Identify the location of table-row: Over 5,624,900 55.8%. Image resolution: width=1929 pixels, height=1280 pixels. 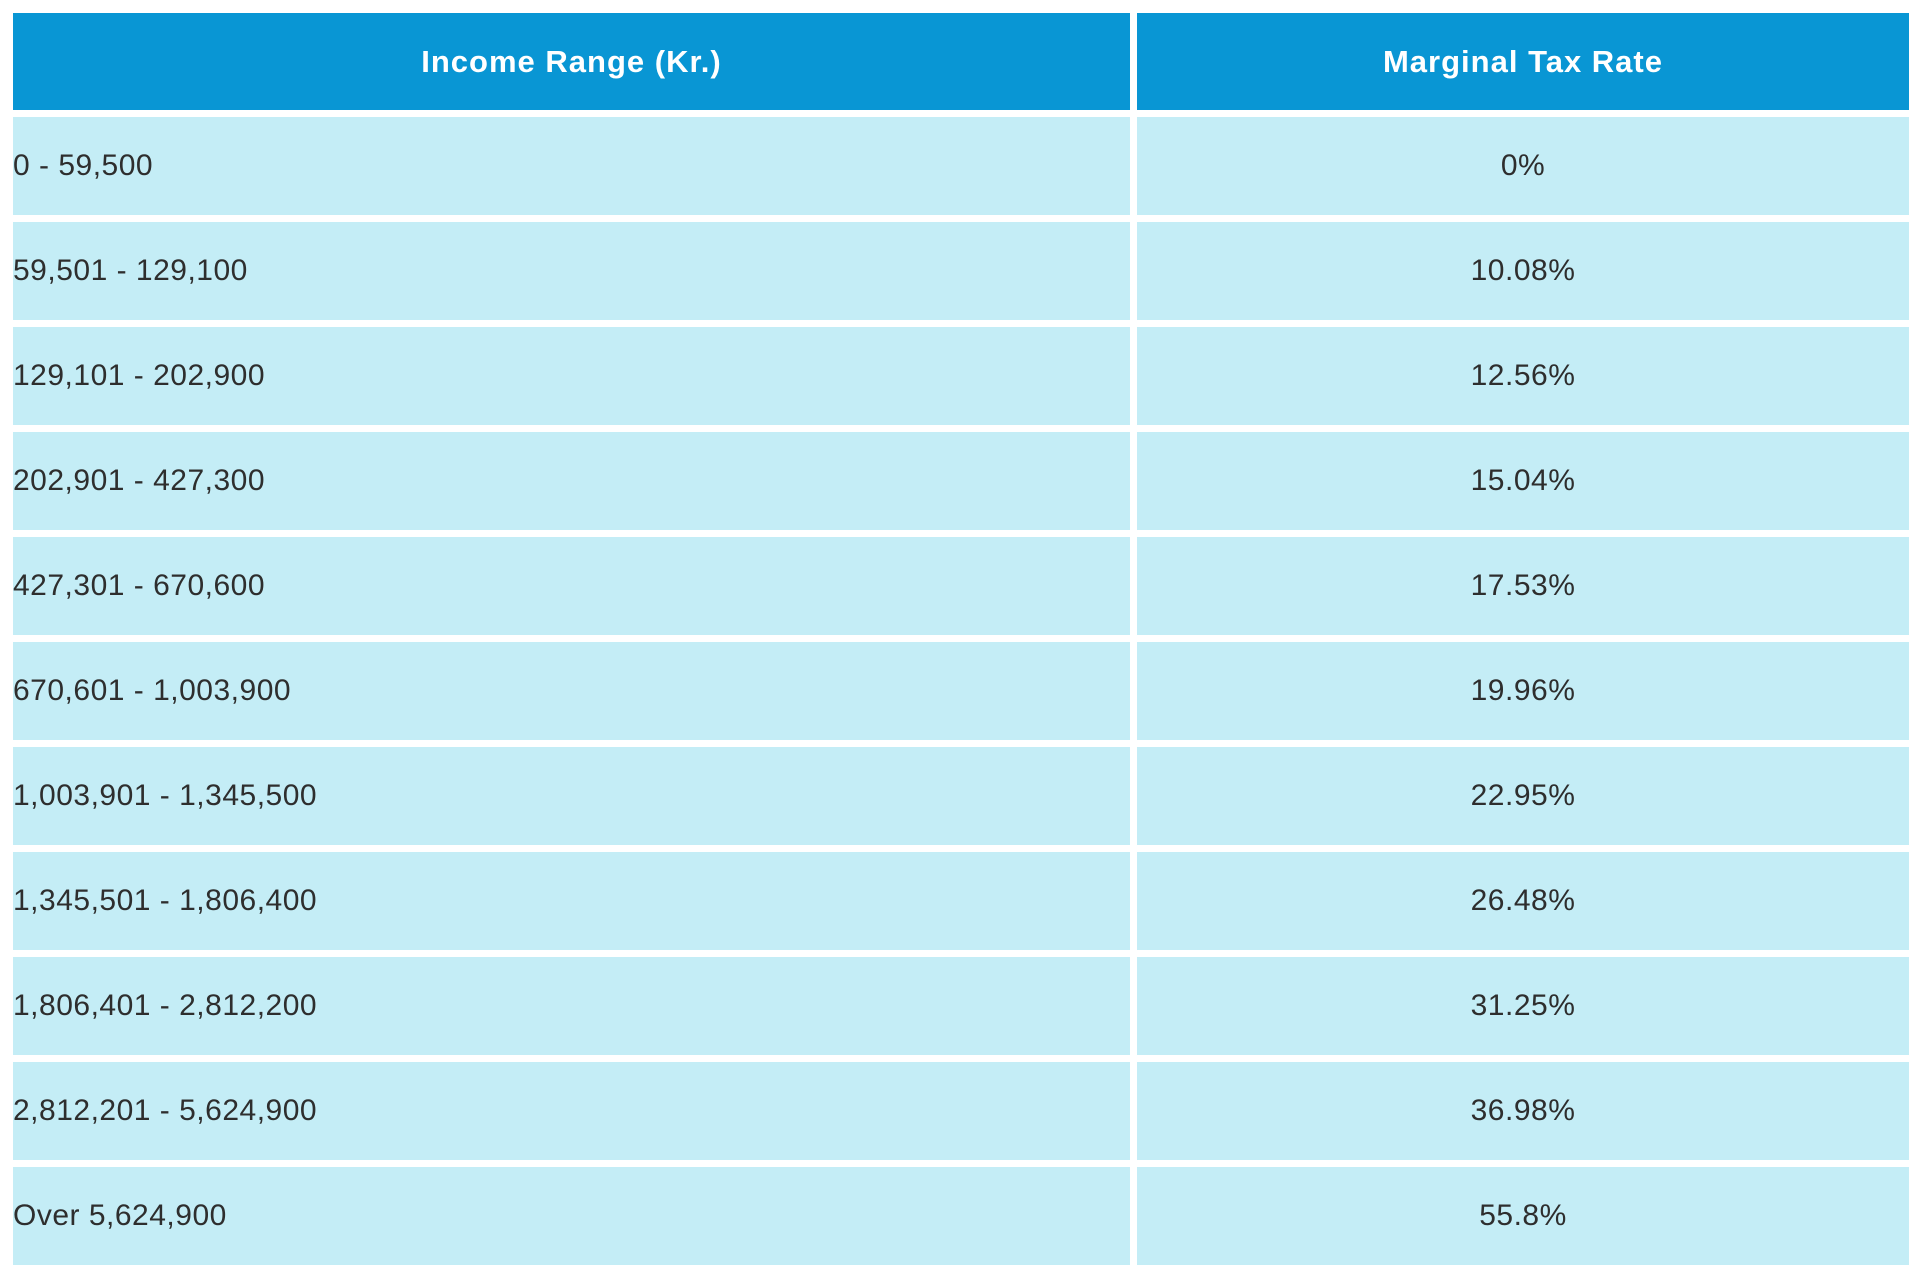
(961, 1216).